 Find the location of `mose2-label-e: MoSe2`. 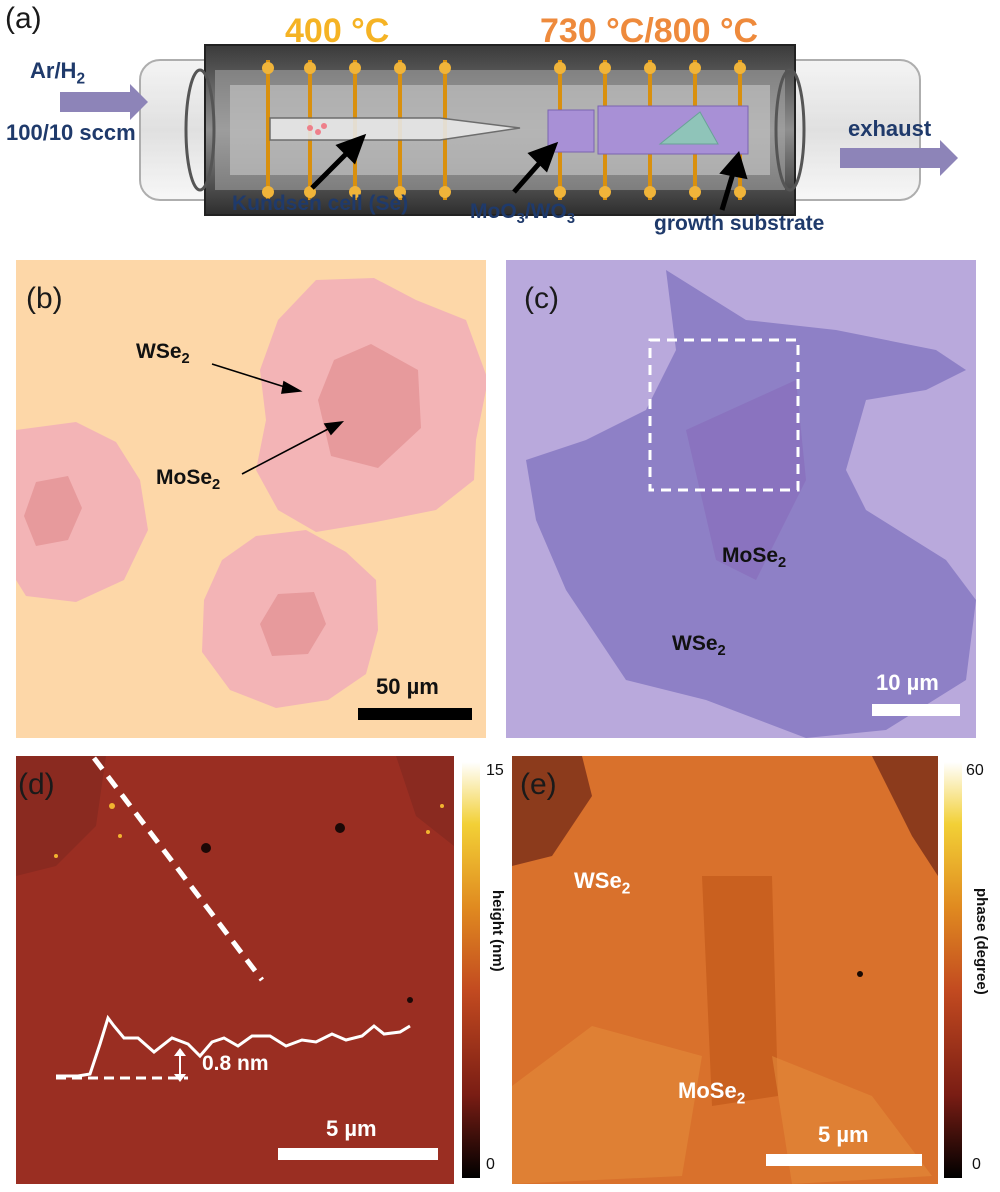

mose2-label-e: MoSe2 is located at coordinates (712, 1093).